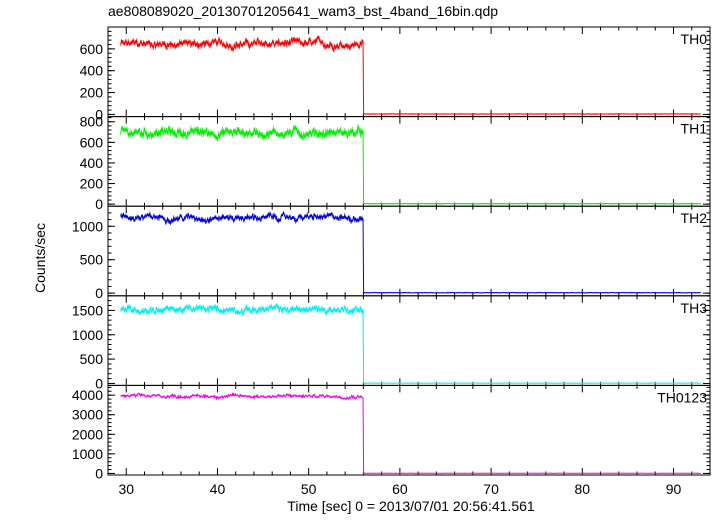 The image size is (717, 521). What do you see at coordinates (92, 122) in the screenshot?
I see `y-tick-label: 800` at bounding box center [92, 122].